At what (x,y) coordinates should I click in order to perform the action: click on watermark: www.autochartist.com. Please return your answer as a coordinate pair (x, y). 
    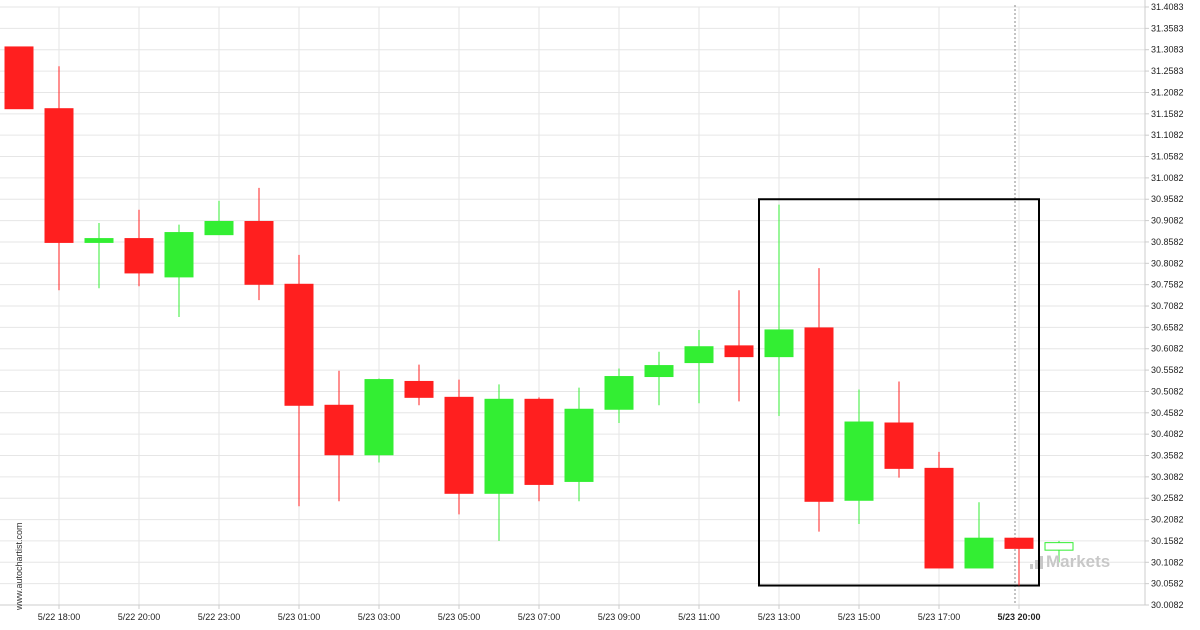
    Looking at the image, I should click on (20, 562).